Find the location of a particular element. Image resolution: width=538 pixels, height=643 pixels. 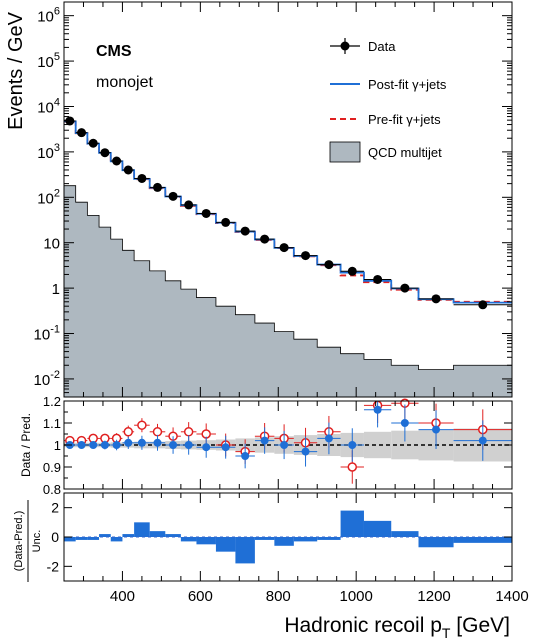

channel-label: monojet is located at coordinates (124, 82).